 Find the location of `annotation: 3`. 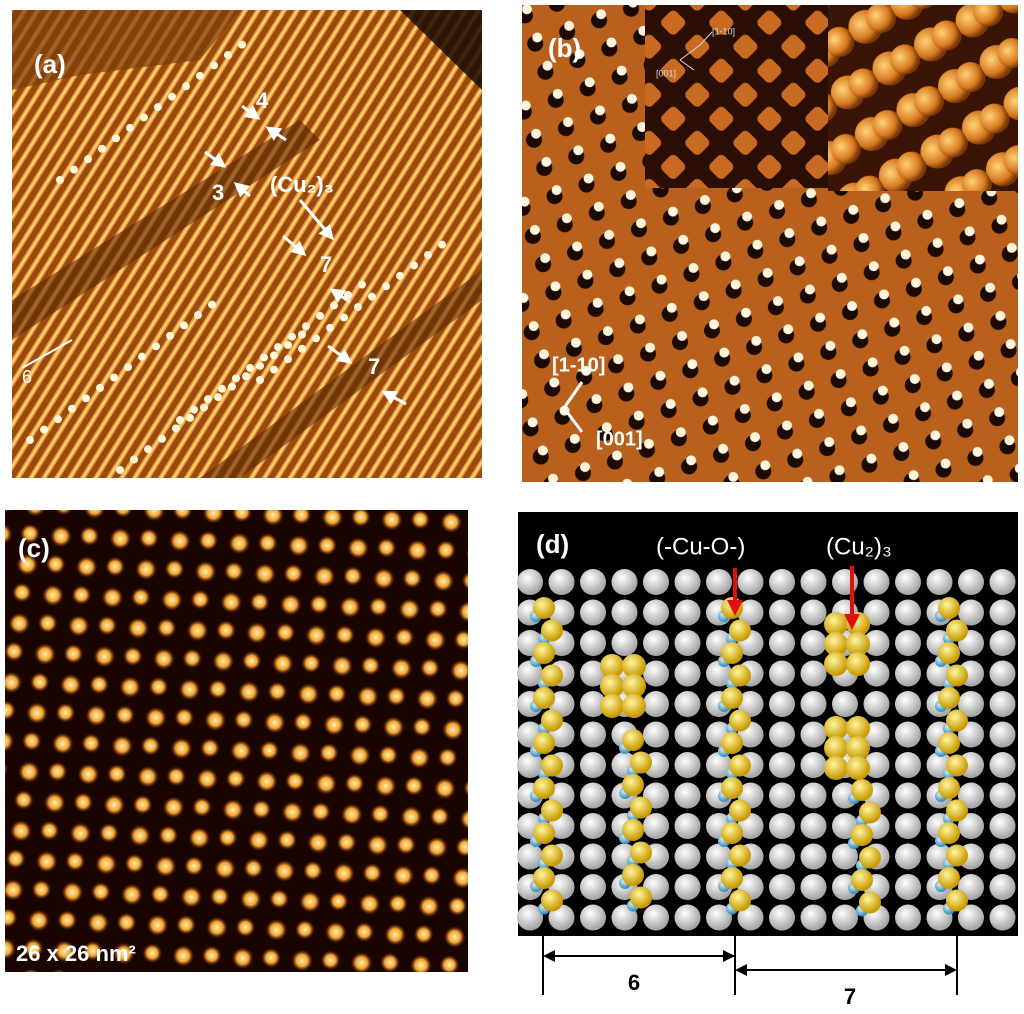

annotation: 3 is located at coordinates (218, 192).